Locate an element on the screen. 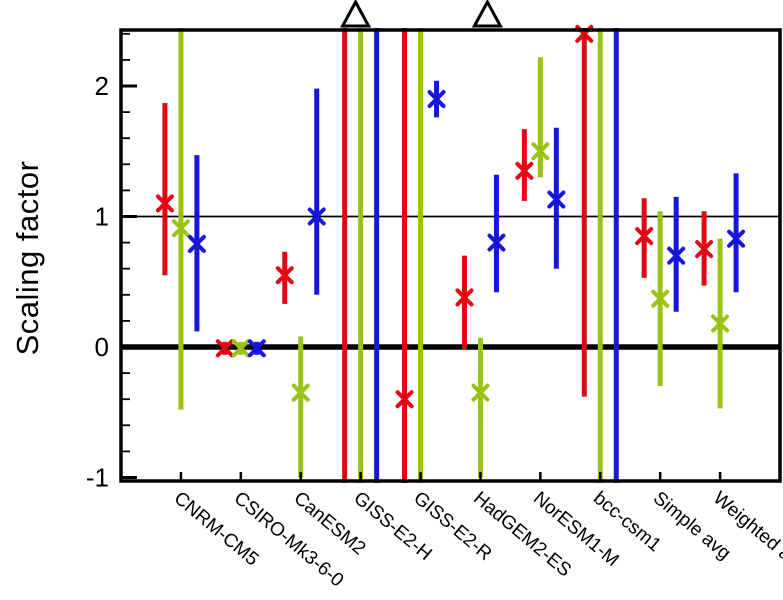 The image size is (783, 600). y-tick-label: 1 is located at coordinates (102, 217).